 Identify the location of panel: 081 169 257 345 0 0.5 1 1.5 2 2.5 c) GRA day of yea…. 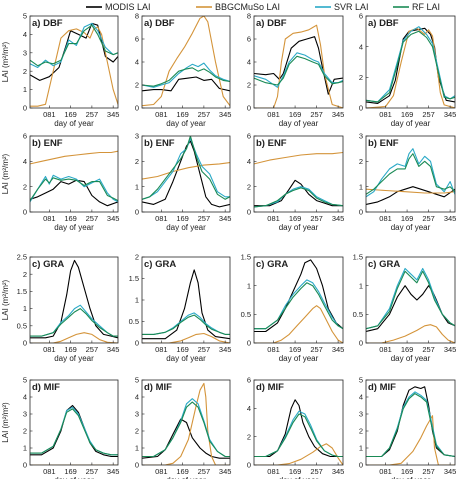
(60, 308).